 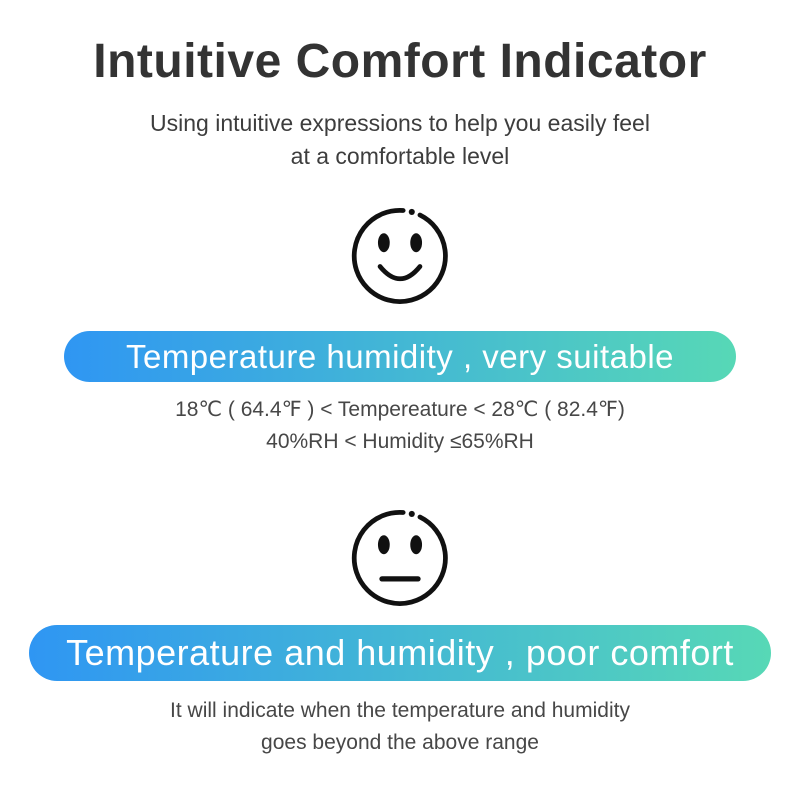 What do you see at coordinates (399, 256) in the screenshot?
I see `happy-face-icon` at bounding box center [399, 256].